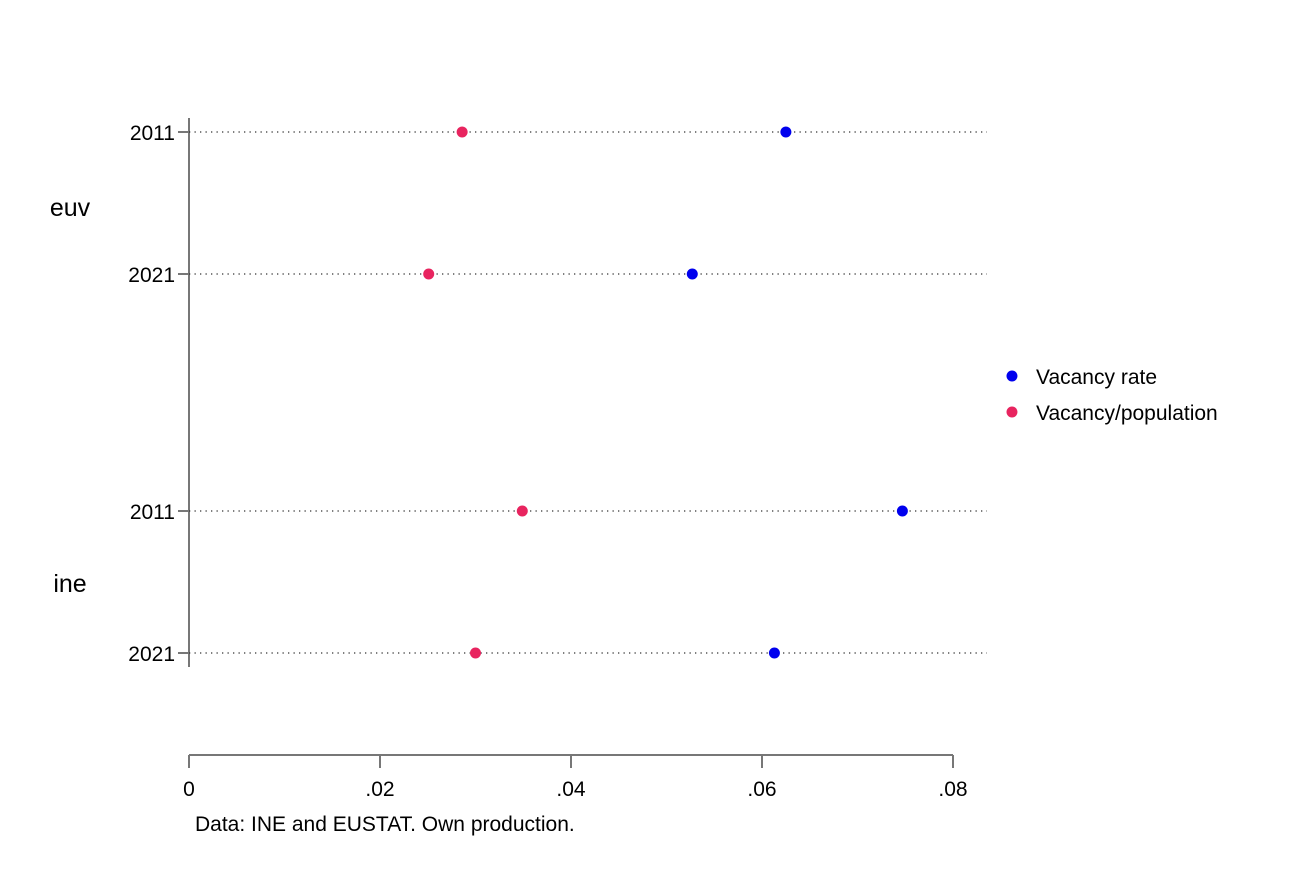 Image resolution: width=1308 pixels, height=877 pixels. What do you see at coordinates (151, 394) in the screenshot?
I see `row-labels: 2011 2021 2011 2021` at bounding box center [151, 394].